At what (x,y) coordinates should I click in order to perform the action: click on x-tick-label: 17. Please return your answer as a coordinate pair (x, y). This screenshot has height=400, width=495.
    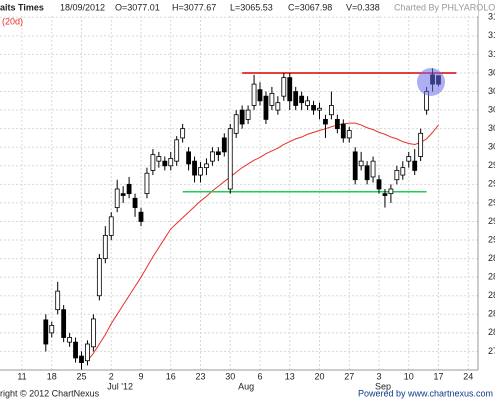
    Looking at the image, I should click on (438, 376).